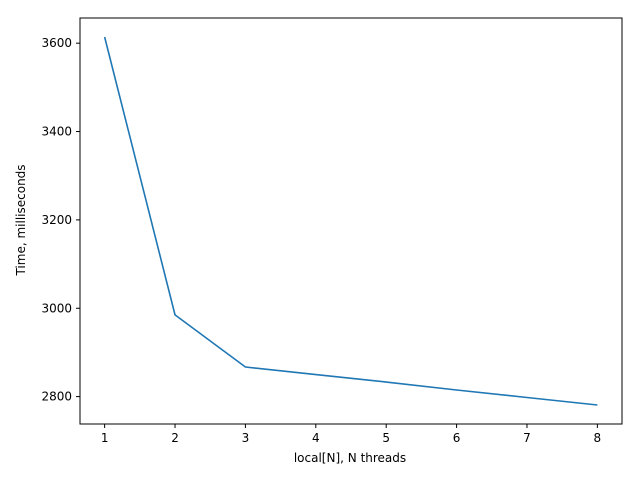  What do you see at coordinates (175, 438) in the screenshot?
I see `x-tick-label: 2` at bounding box center [175, 438].